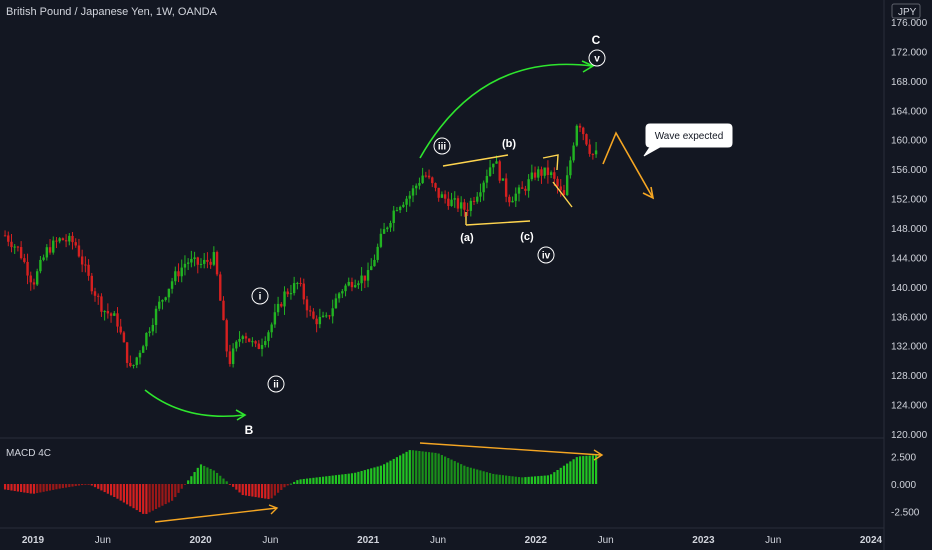 This screenshot has width=932, height=550. Describe the element at coordinates (467, 238) in the screenshot. I see `wave-label-a: (a)` at that location.